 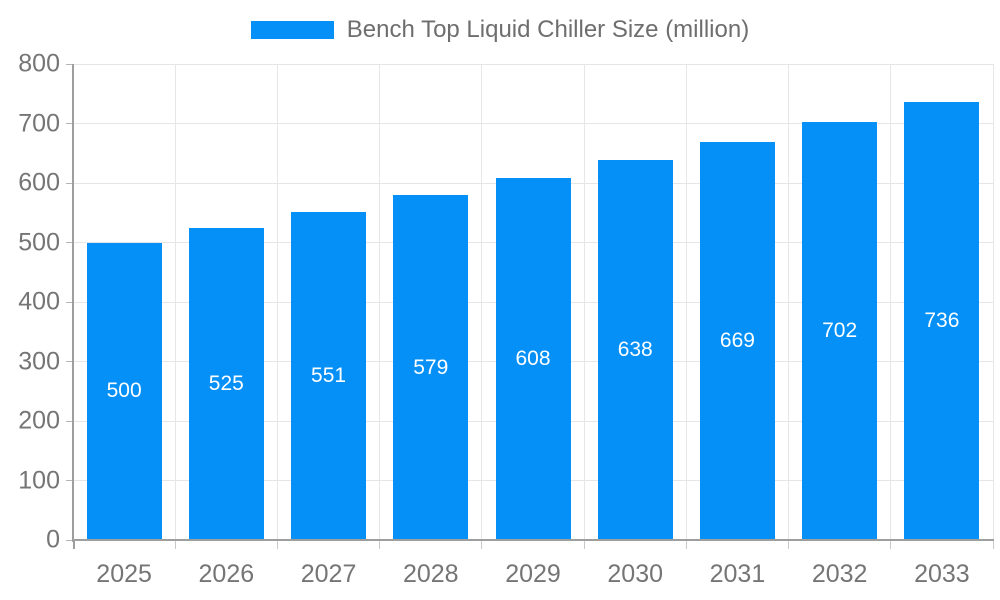 I want to click on bar-2027, so click(x=329, y=376).